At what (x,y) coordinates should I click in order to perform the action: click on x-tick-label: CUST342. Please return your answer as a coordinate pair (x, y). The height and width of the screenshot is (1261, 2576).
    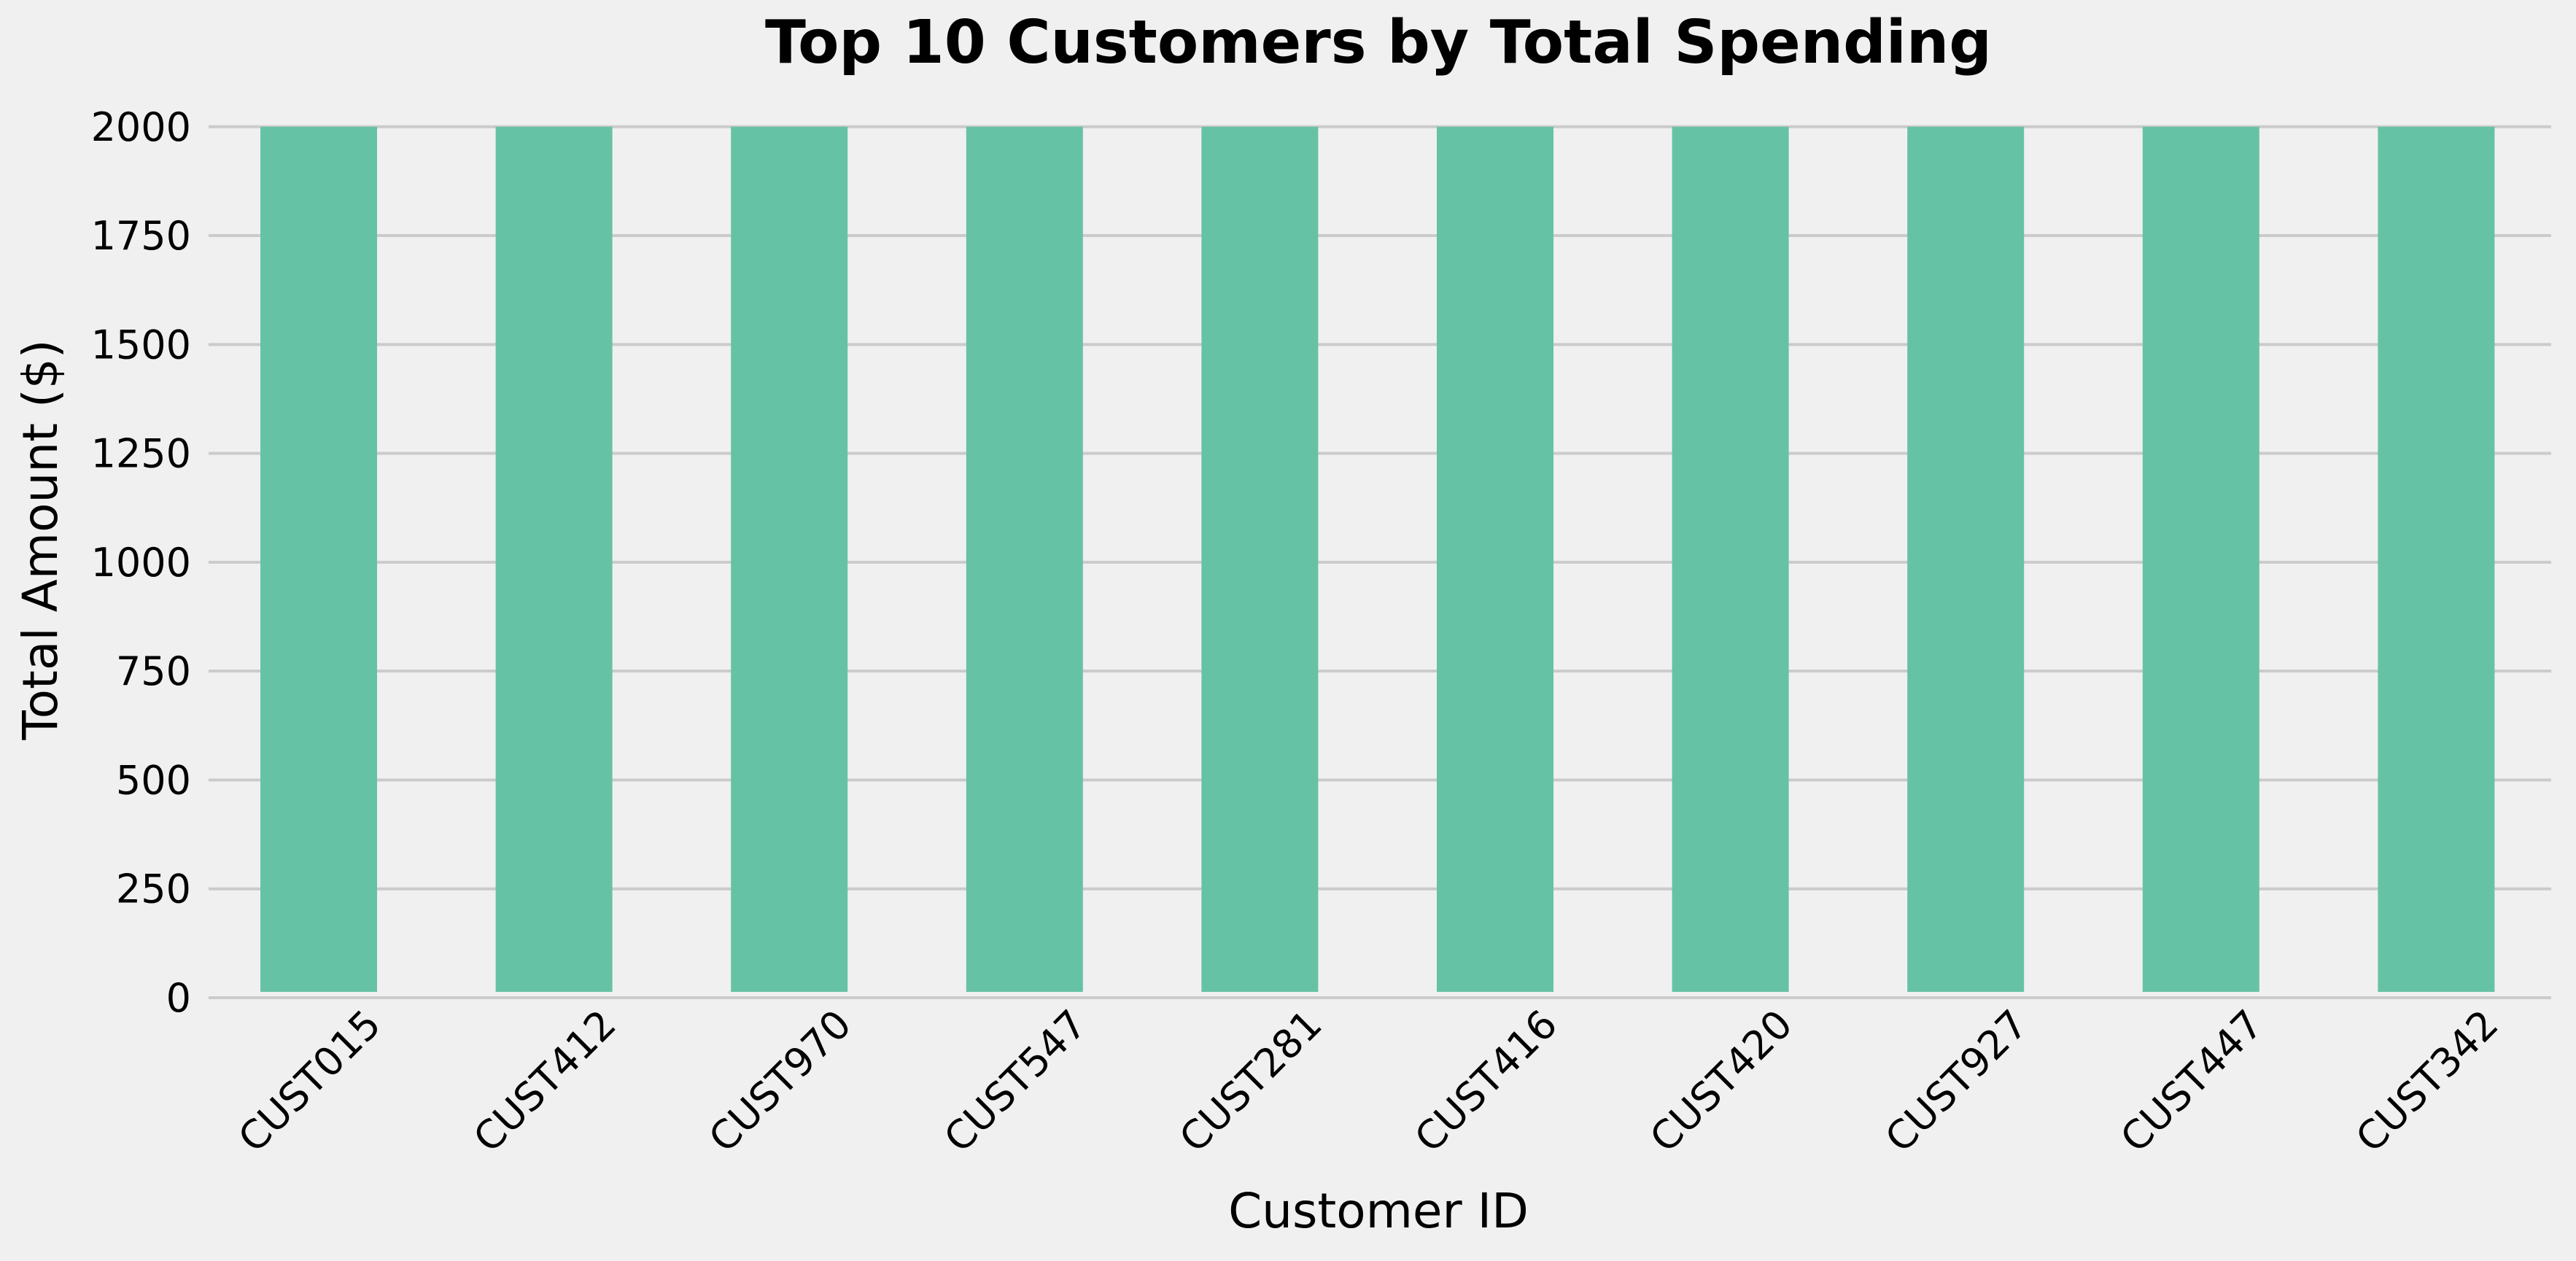
    Looking at the image, I should click on (2427, 1081).